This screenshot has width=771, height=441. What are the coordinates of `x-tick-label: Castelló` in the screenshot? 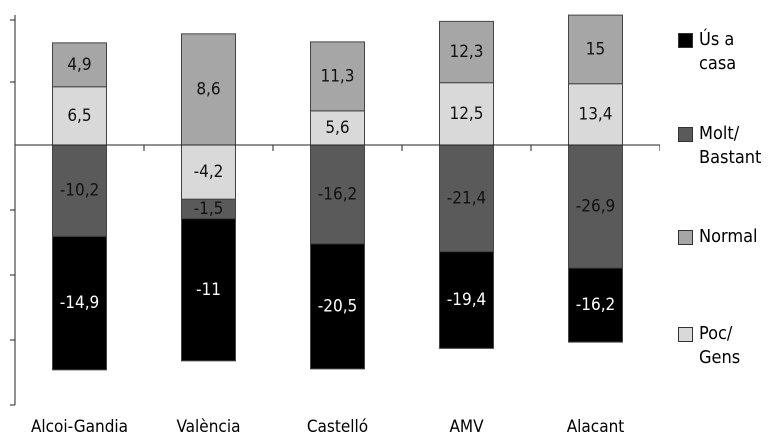 It's located at (337, 427).